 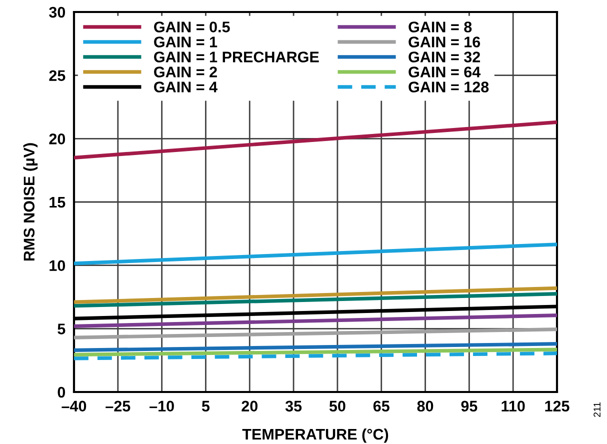 What do you see at coordinates (425, 406) in the screenshot?
I see `x-tick-label: 80` at bounding box center [425, 406].